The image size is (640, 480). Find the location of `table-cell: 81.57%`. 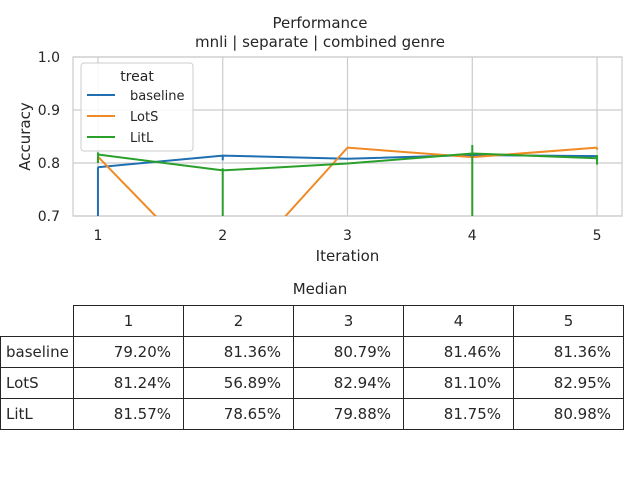

table-cell: 81.57% is located at coordinates (128, 414).